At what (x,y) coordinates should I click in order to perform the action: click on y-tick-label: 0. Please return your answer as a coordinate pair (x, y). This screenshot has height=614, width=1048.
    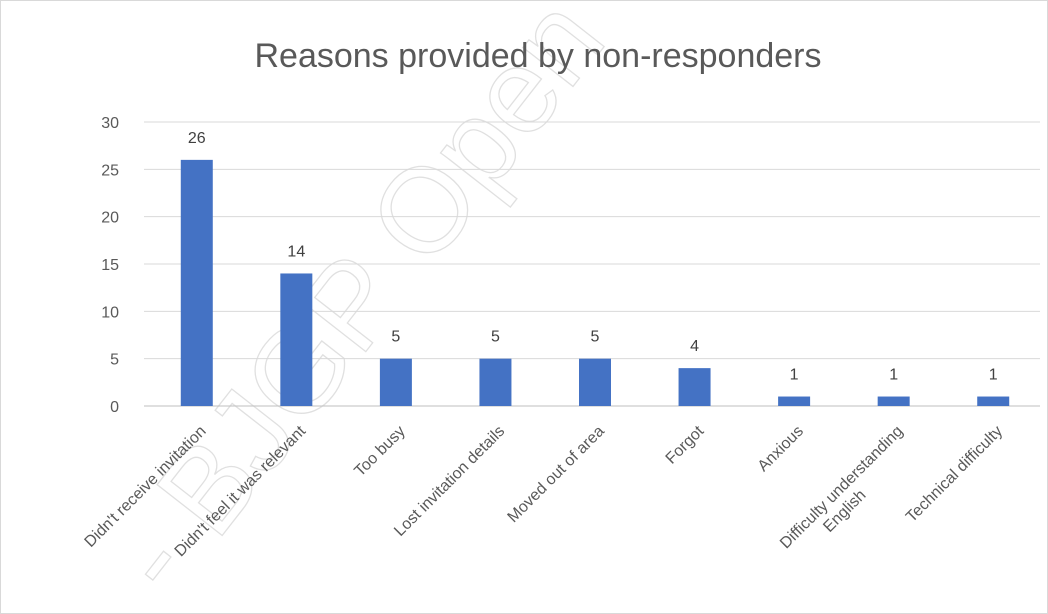
    Looking at the image, I should click on (114, 407).